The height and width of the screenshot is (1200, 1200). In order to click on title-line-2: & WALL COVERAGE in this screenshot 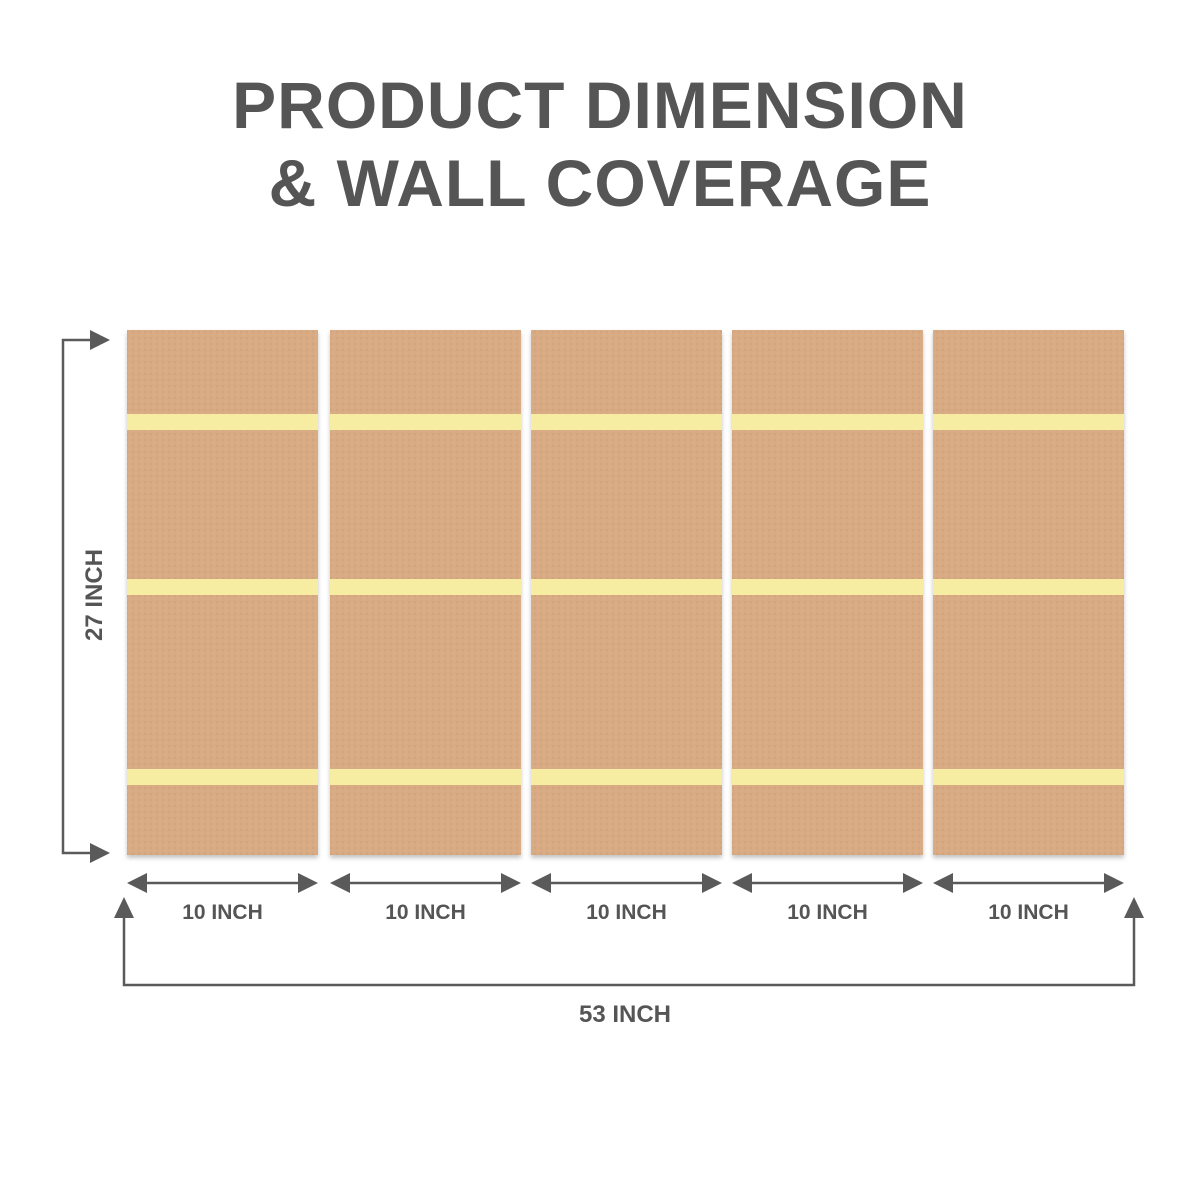, I will do `click(600, 183)`.